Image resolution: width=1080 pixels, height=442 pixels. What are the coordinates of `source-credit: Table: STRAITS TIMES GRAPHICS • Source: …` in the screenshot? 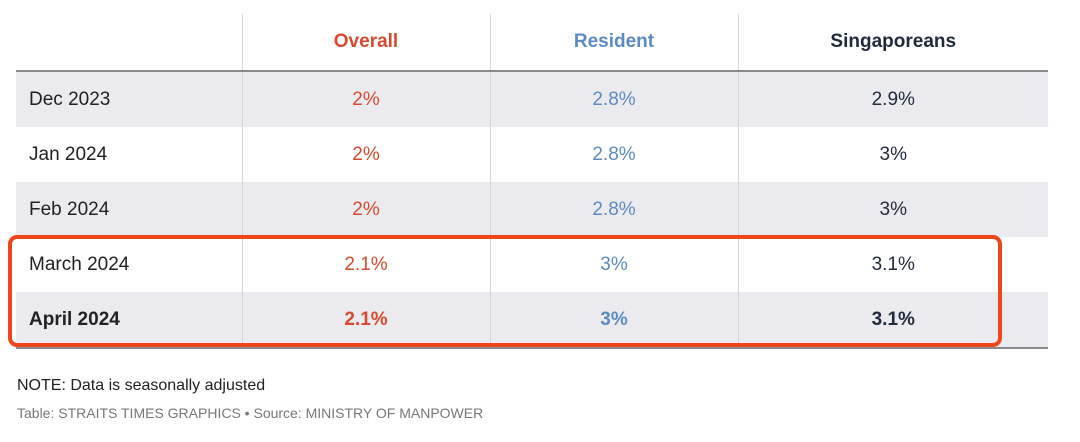 It's located at (250, 413).